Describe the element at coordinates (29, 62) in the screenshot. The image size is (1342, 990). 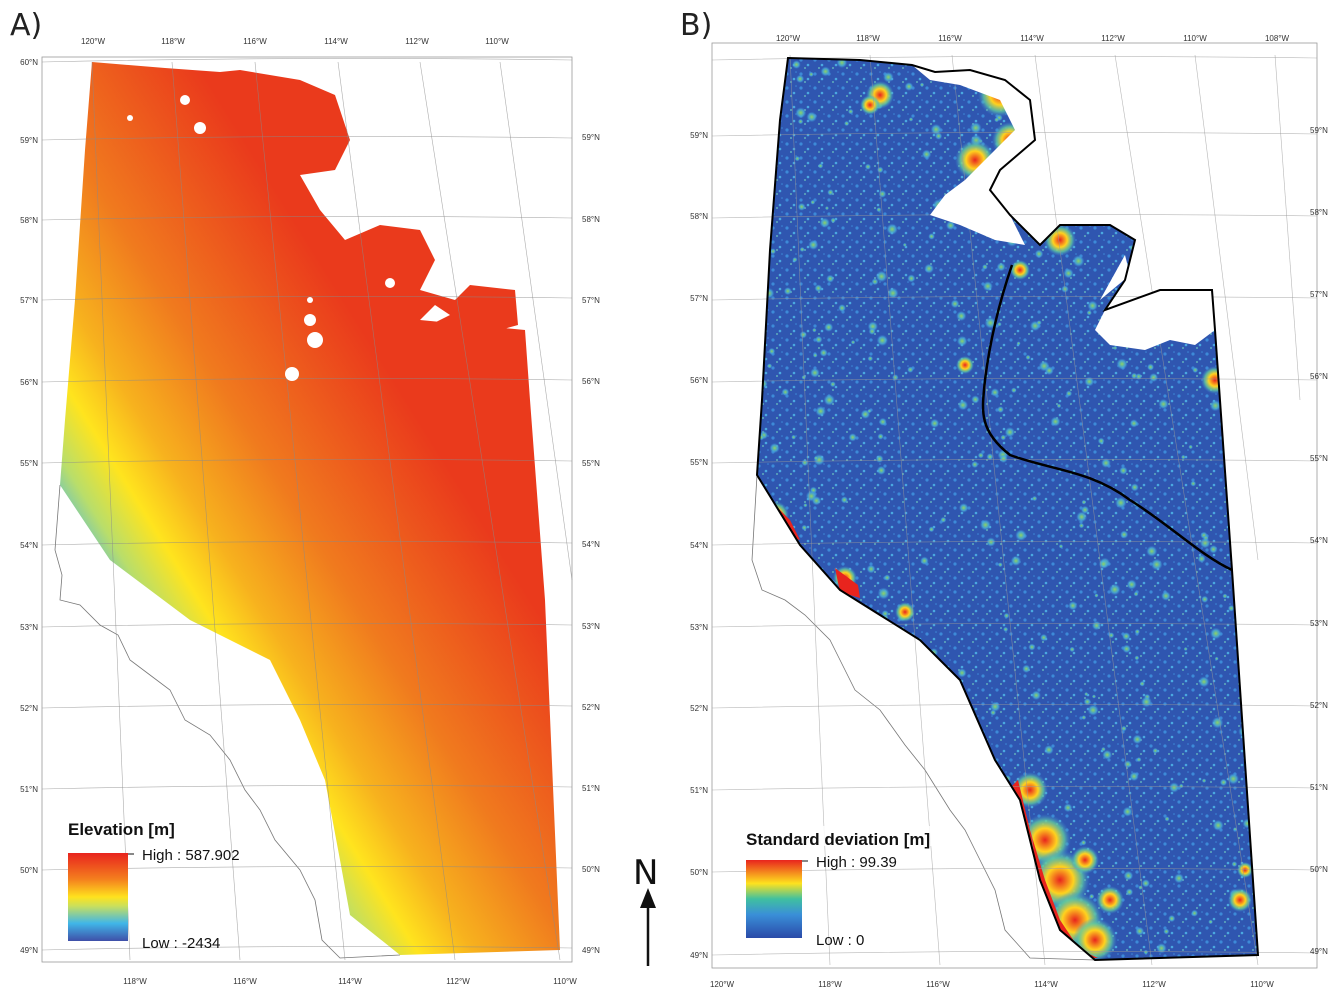
I see `tick-label: 60°N` at that location.